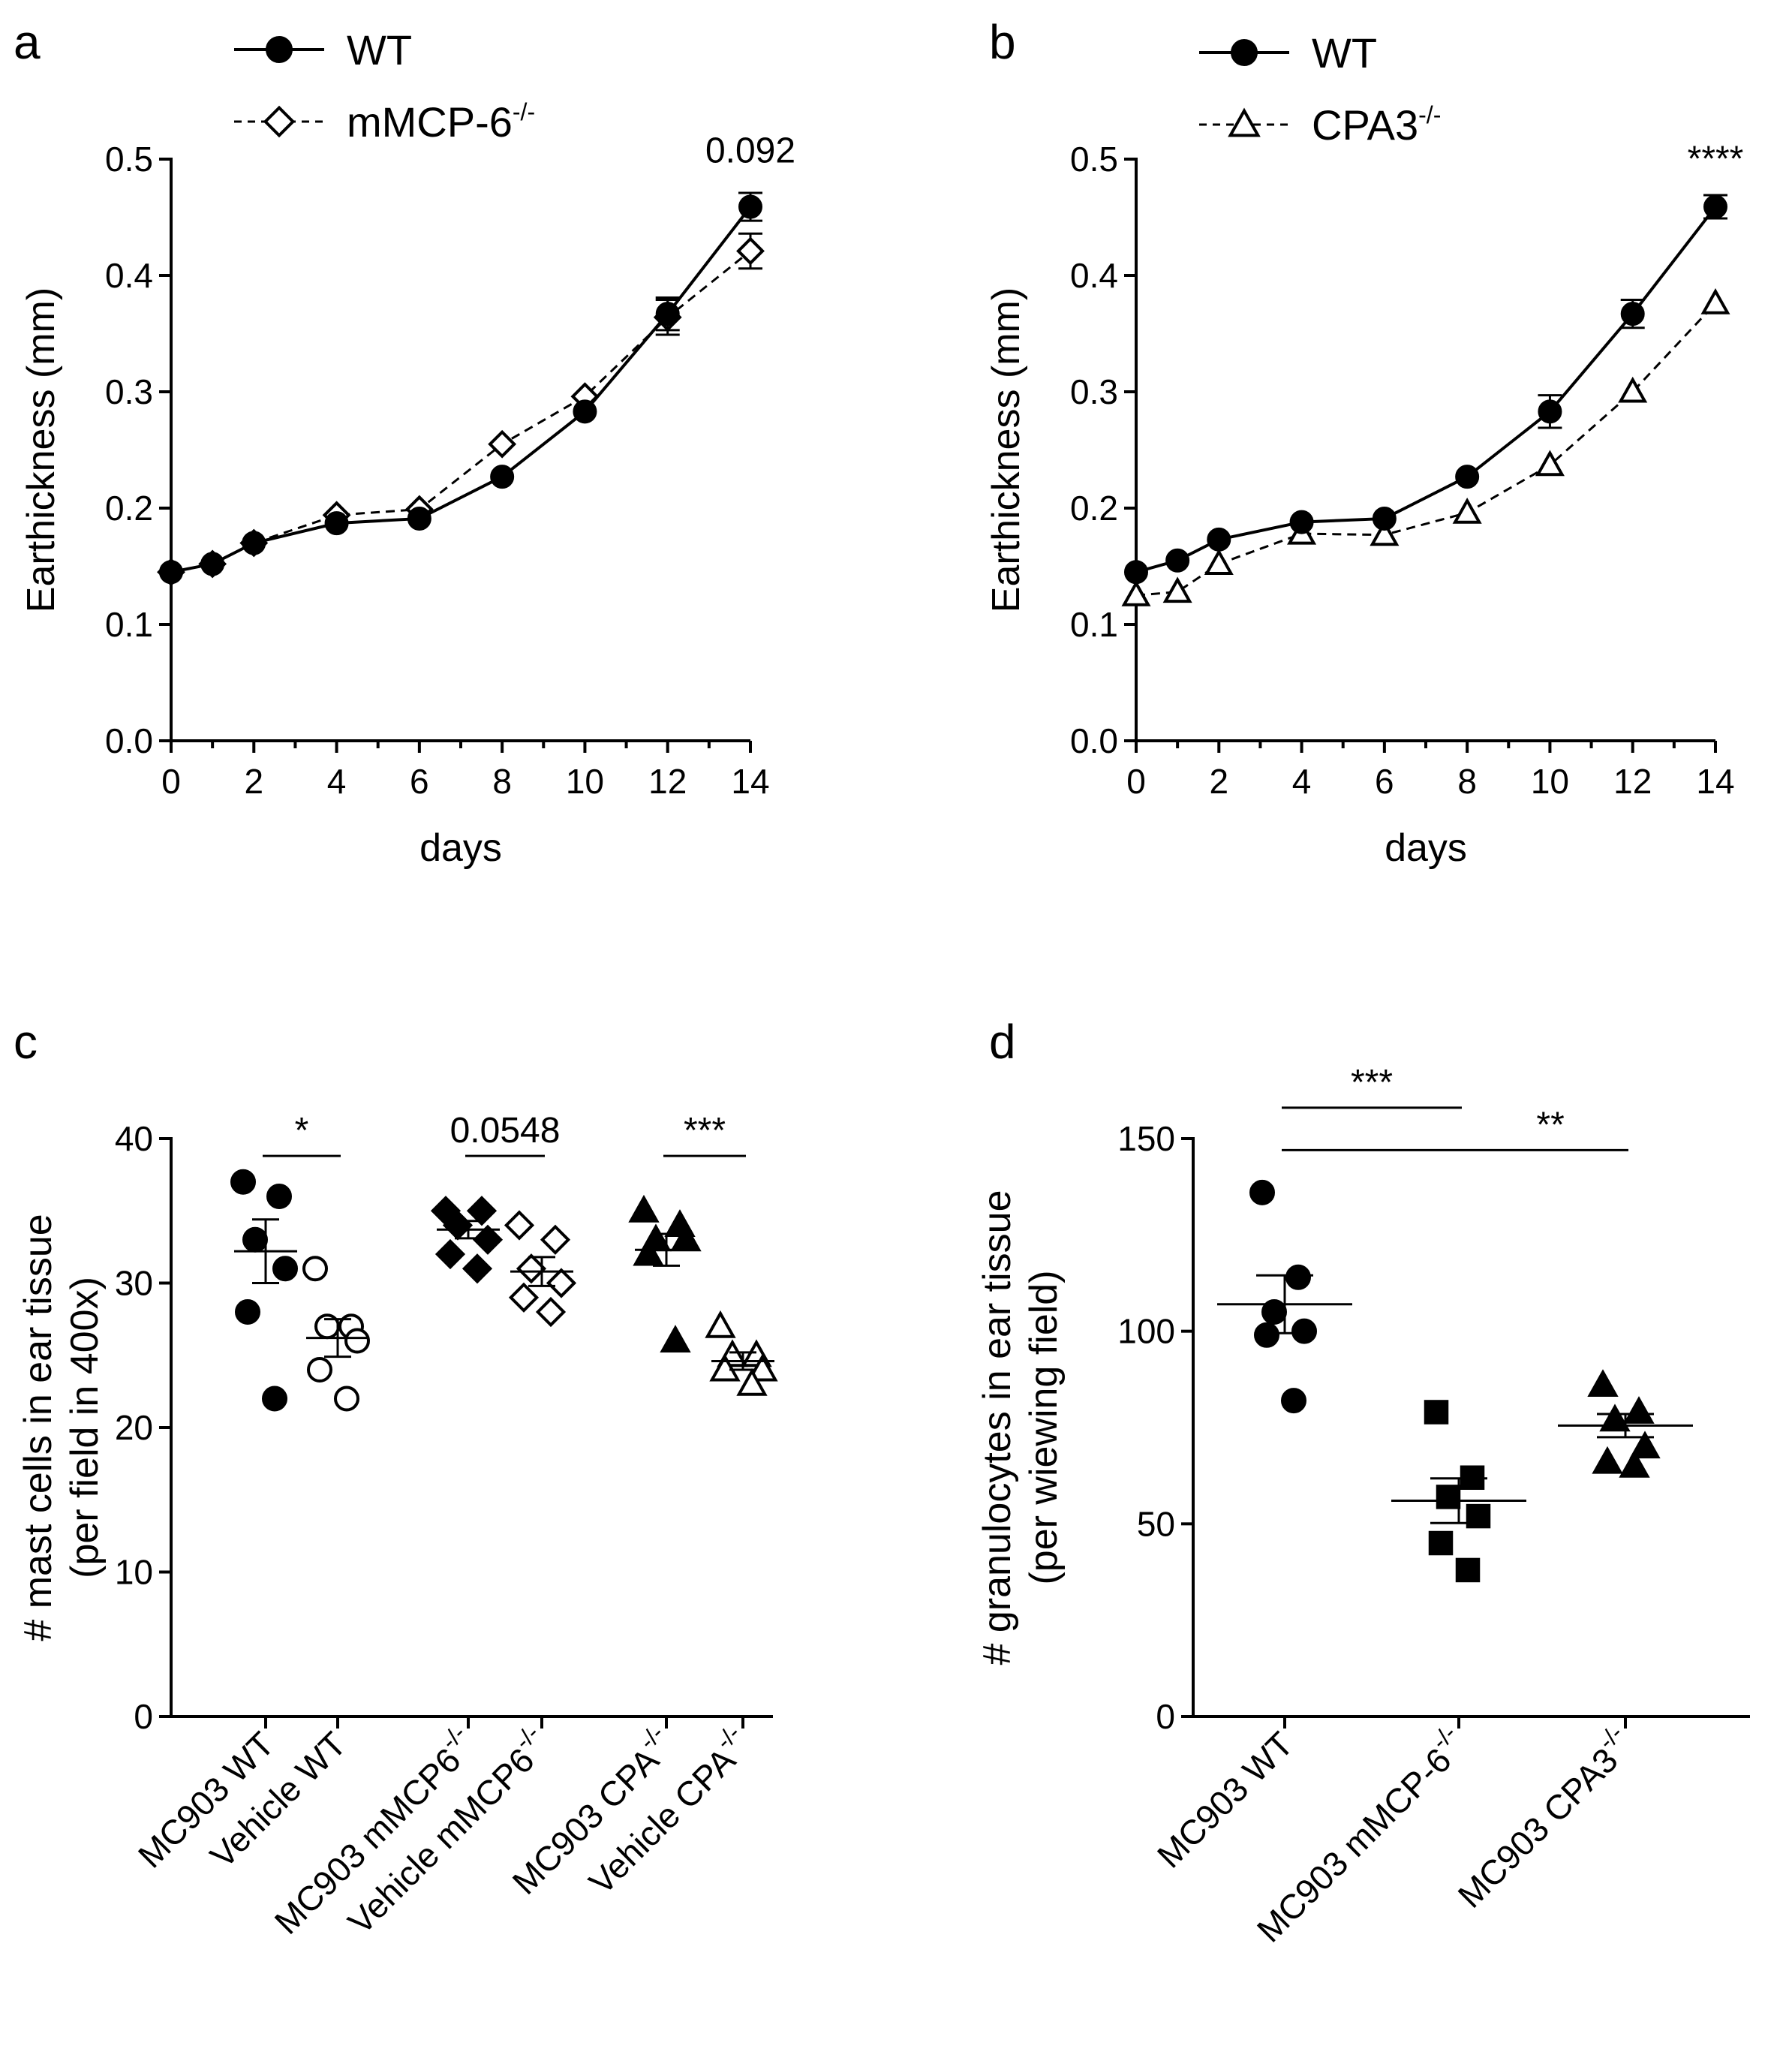  Describe the element at coordinates (1716, 159) in the screenshot. I see `panel-b-annotation: ****` at that location.